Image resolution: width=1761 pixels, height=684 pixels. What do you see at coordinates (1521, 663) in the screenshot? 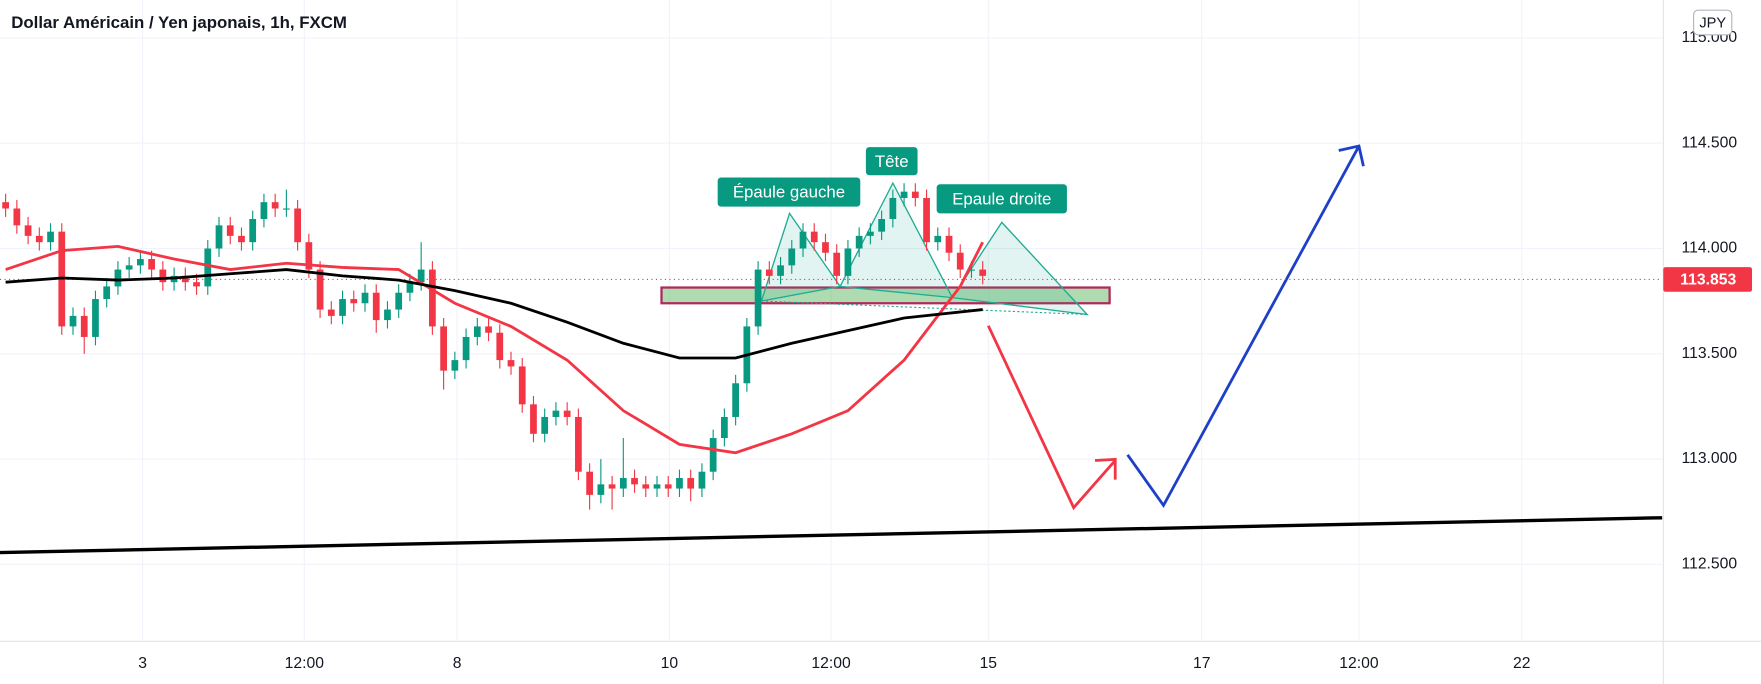
I see `x-tick-label: 22` at bounding box center [1521, 663].